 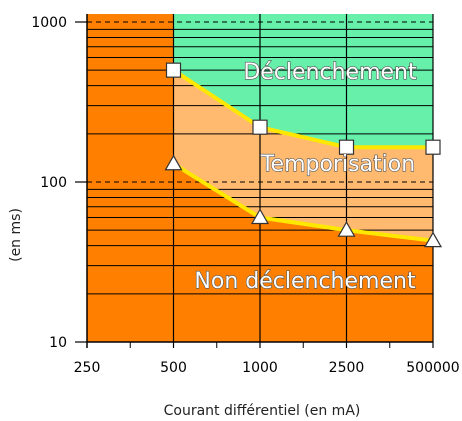 What do you see at coordinates (432, 368) in the screenshot?
I see `x-tick-label: 500000` at bounding box center [432, 368].